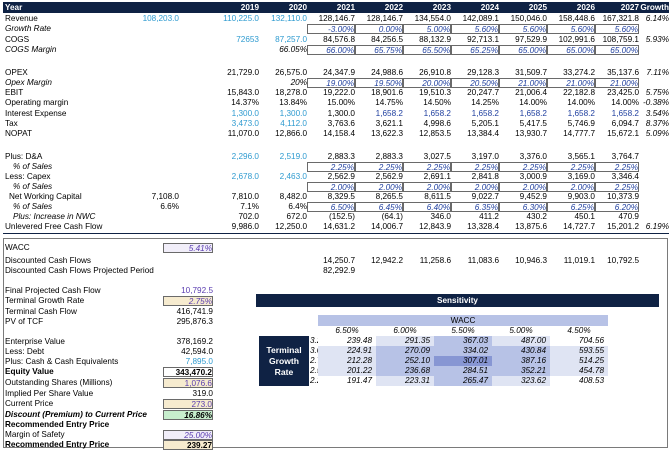  I want to click on wacc-input: 5.41%, so click(188, 248).